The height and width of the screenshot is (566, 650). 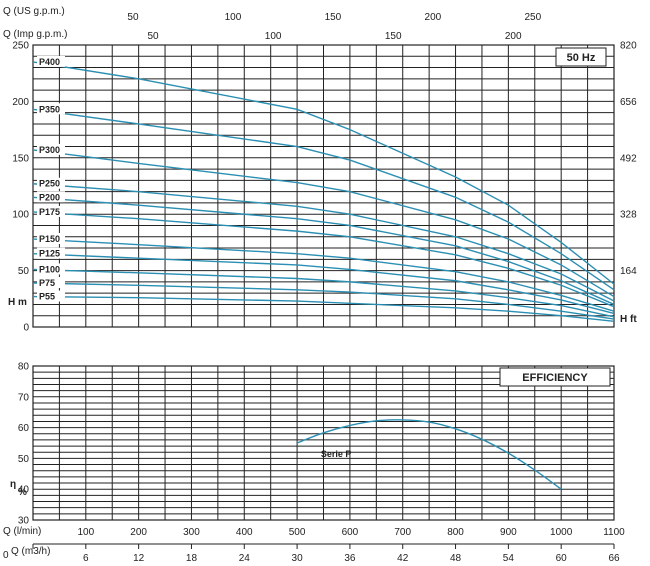 I want to click on x-top-imp-tick: 100, so click(x=273, y=36).